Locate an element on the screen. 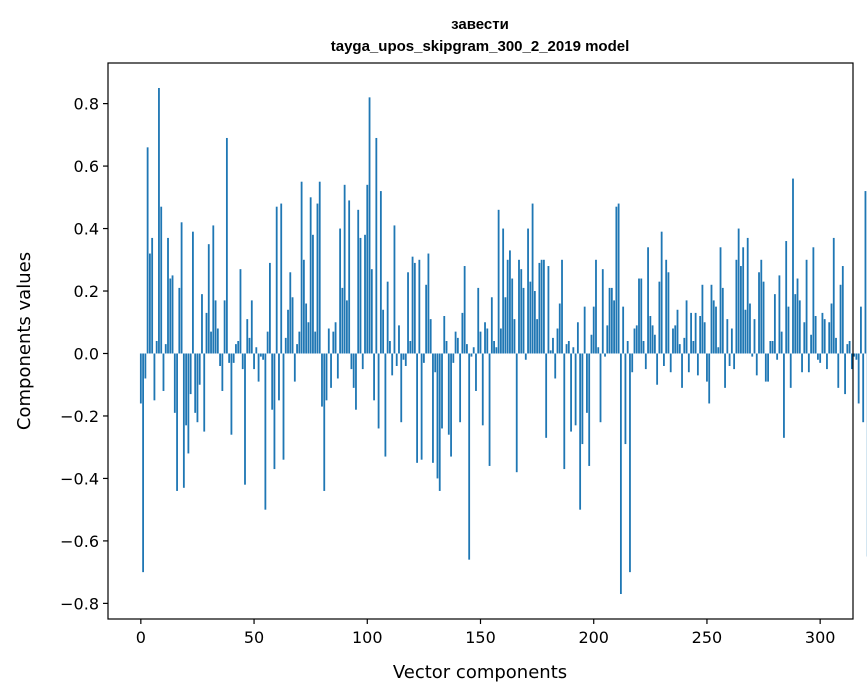  y-axis-label: Components values is located at coordinates (24, 341).